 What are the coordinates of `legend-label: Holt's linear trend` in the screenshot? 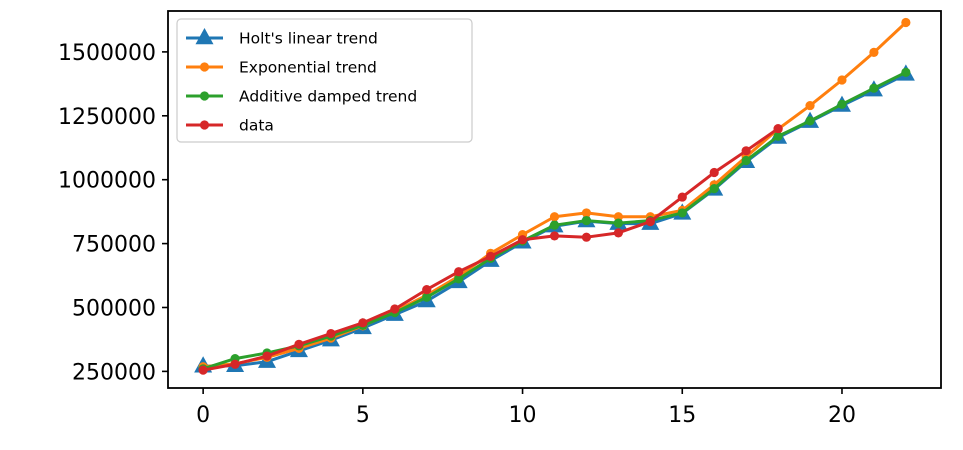 It's located at (308, 39).